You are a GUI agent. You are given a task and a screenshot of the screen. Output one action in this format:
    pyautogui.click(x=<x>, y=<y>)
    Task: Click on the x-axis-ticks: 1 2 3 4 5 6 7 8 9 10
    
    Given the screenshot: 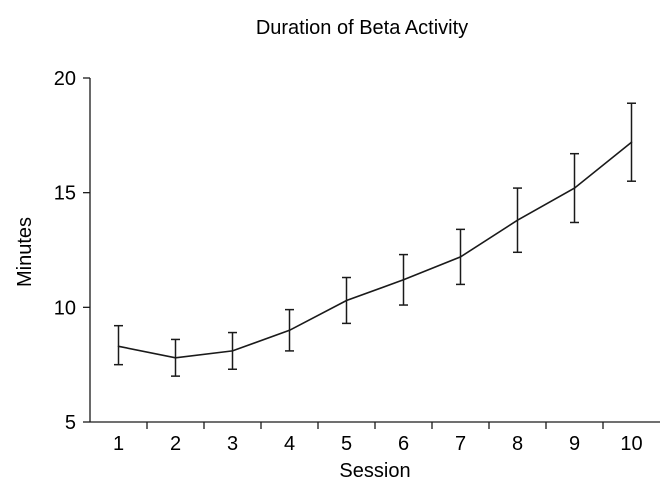 What is the action you would take?
    pyautogui.click(x=378, y=438)
    